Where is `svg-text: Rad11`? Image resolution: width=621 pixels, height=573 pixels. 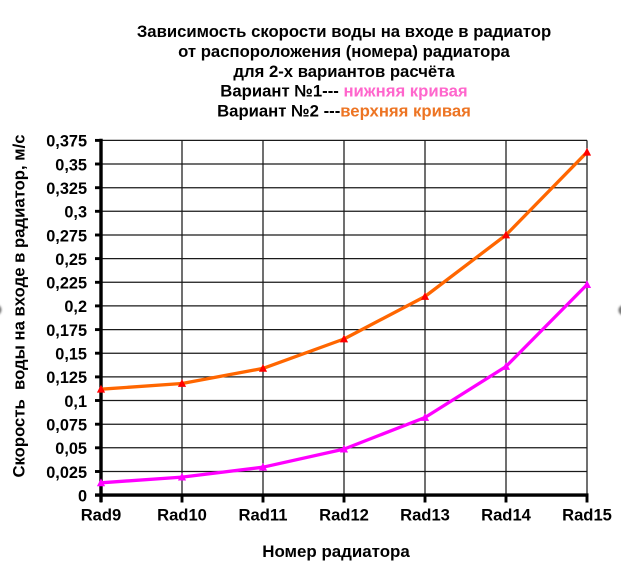 svg-text: Rad11 is located at coordinates (263, 515).